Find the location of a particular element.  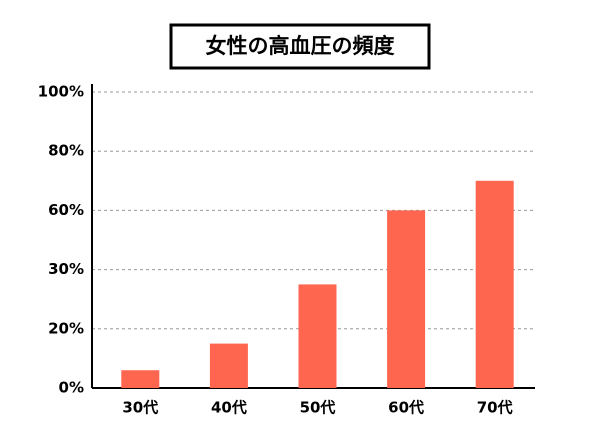

chart-title: 女性の高血圧の頻度 is located at coordinates (300, 46).